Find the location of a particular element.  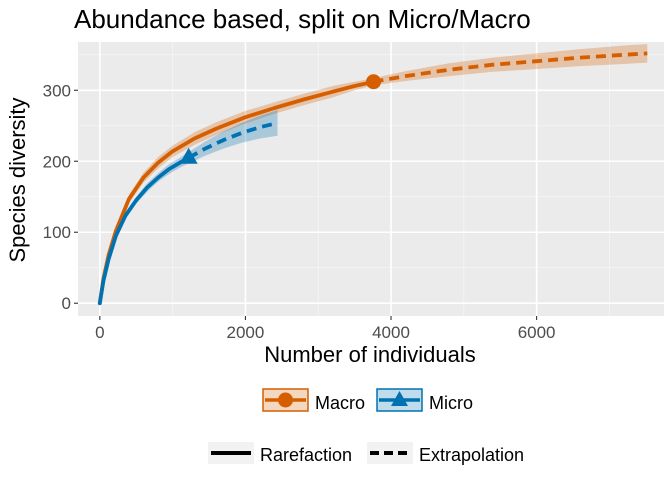

legend-item-extrapolation: Extrapolation is located at coordinates (445, 453).